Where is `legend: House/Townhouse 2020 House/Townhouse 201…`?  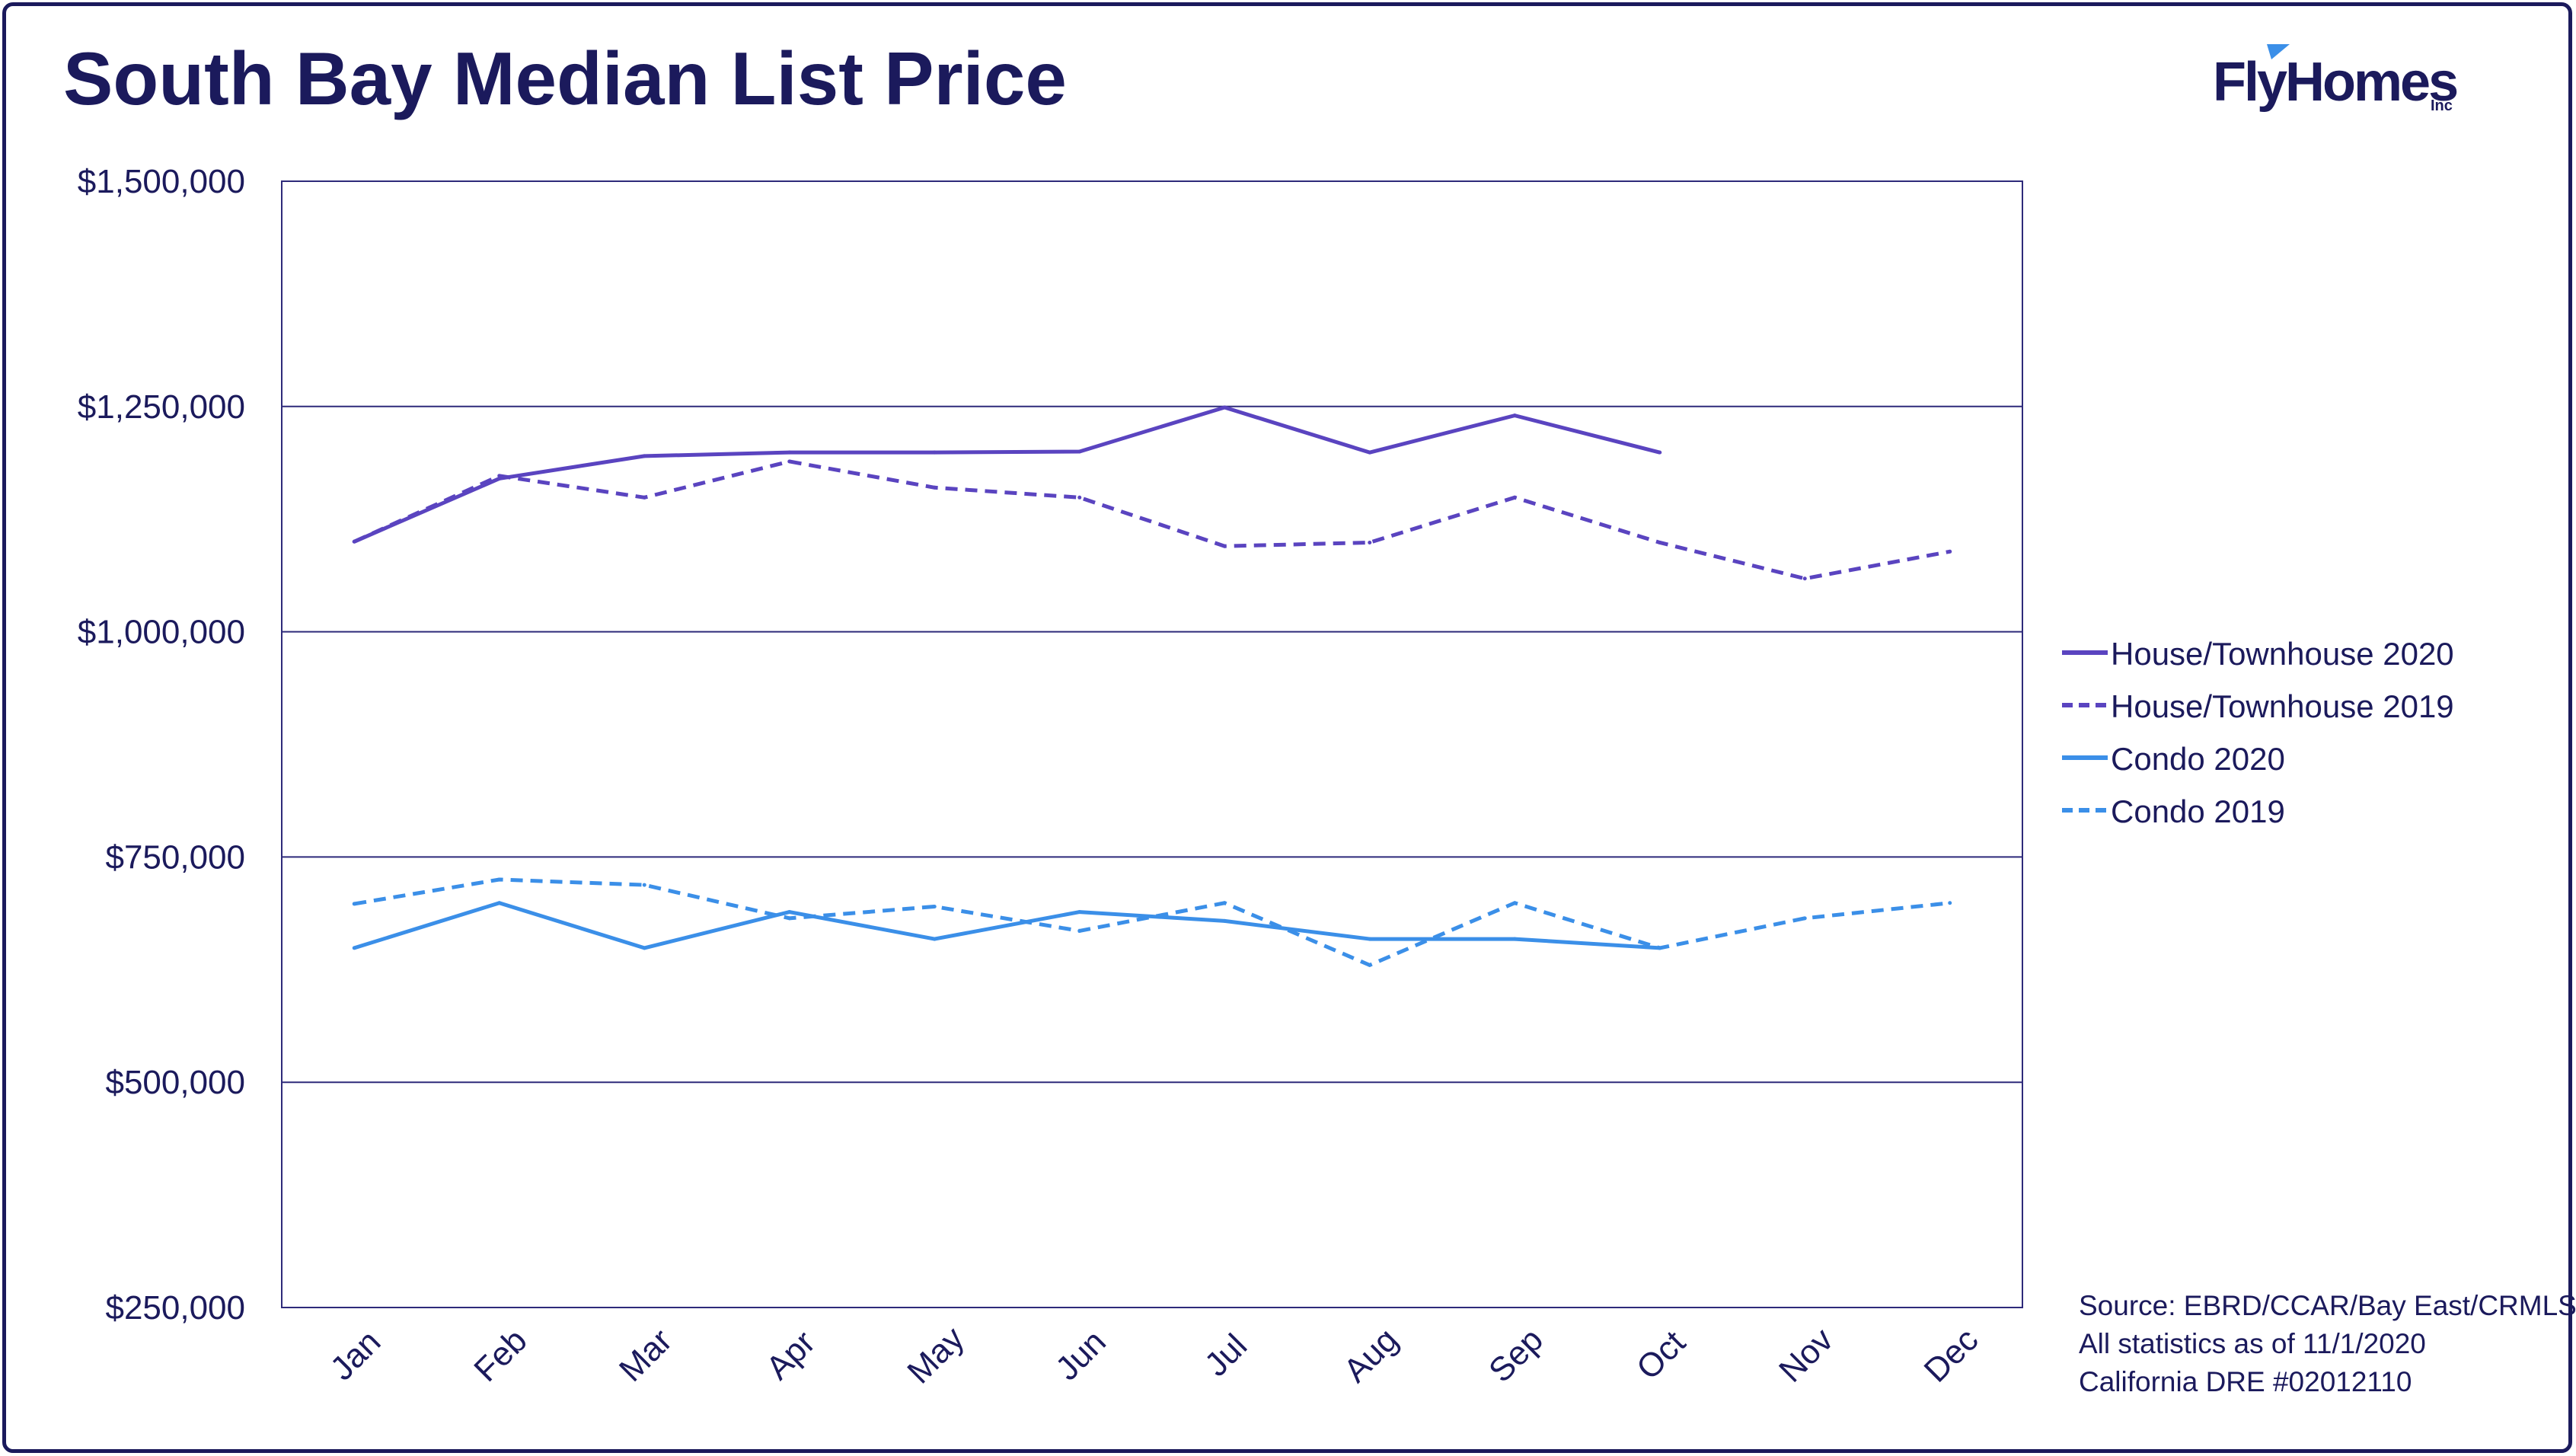
legend: House/Townhouse 2020 House/Townhouse 201… is located at coordinates (2273, 734).